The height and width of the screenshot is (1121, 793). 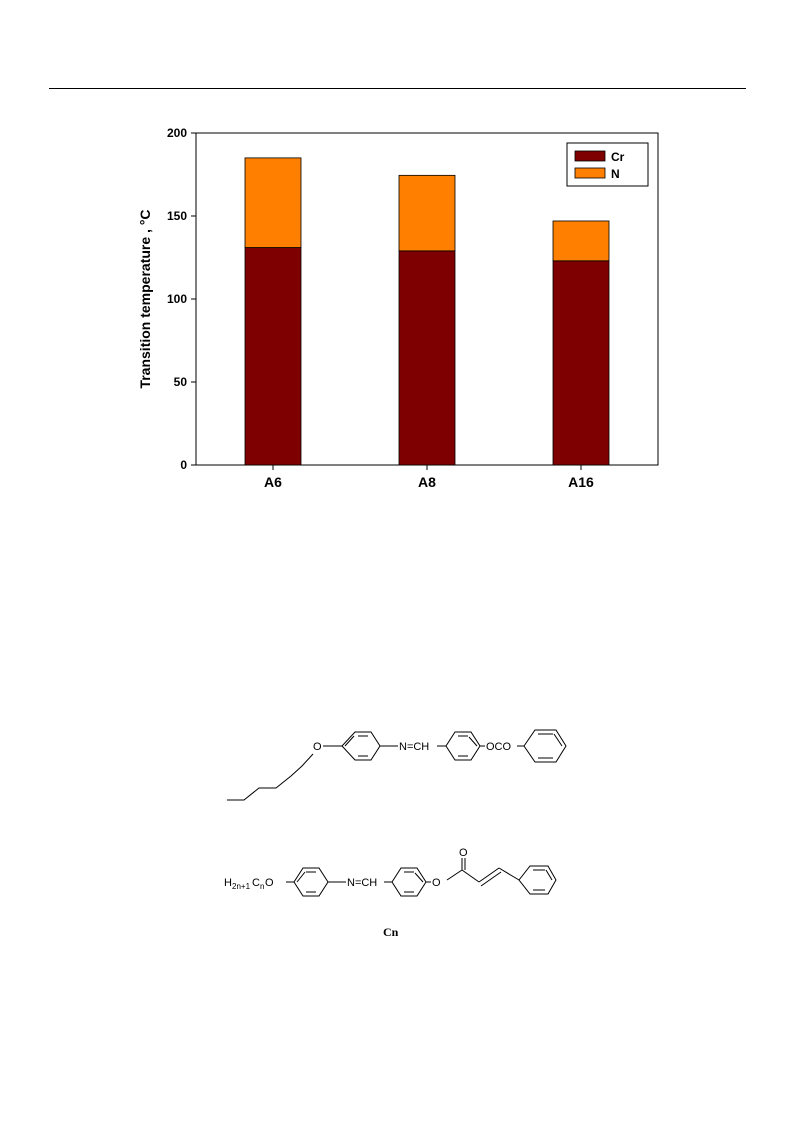 What do you see at coordinates (177, 216) in the screenshot?
I see `y-tick-label: 150` at bounding box center [177, 216].